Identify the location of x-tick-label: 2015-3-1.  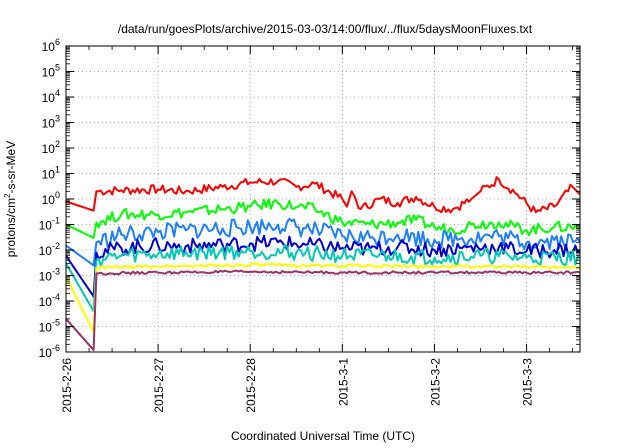
(343, 382).